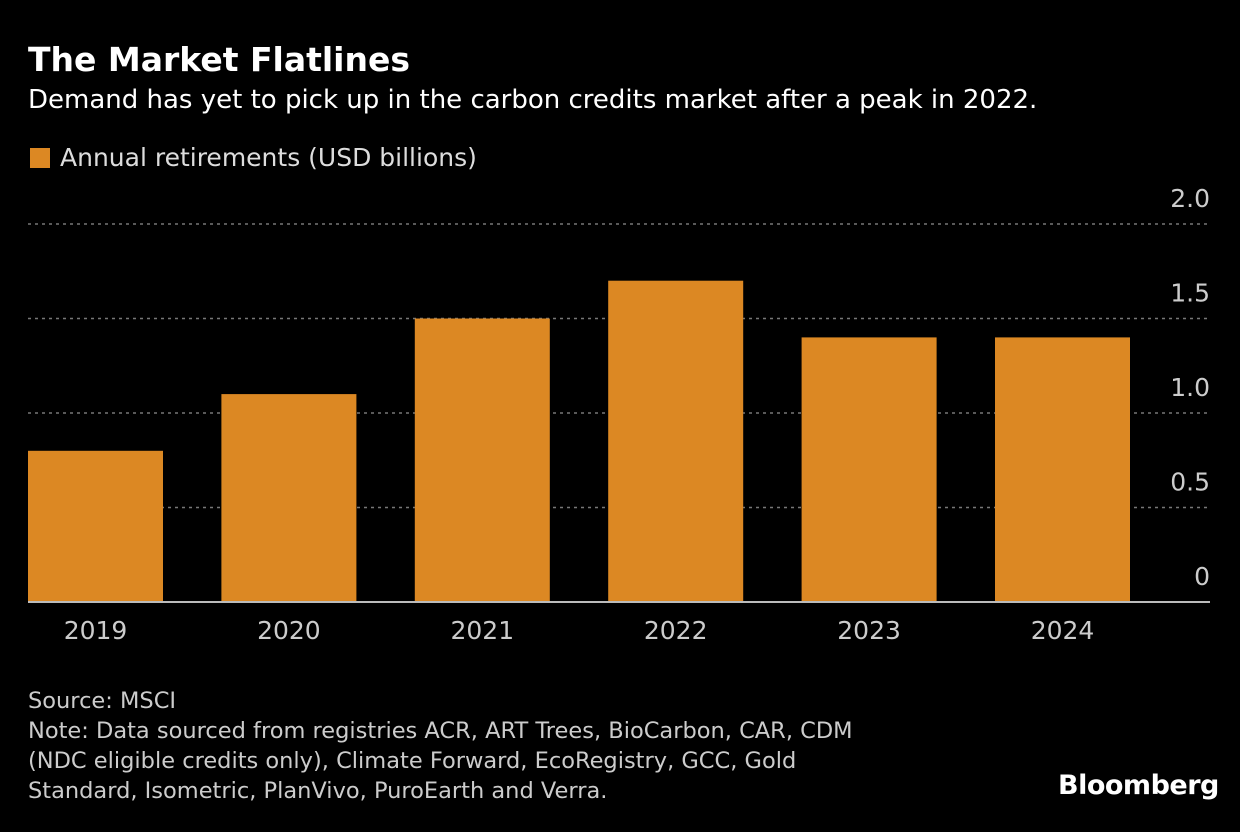 Image resolution: width=1240 pixels, height=832 pixels. Describe the element at coordinates (102, 701) in the screenshot. I see `source-text: Source: MSCI` at that location.